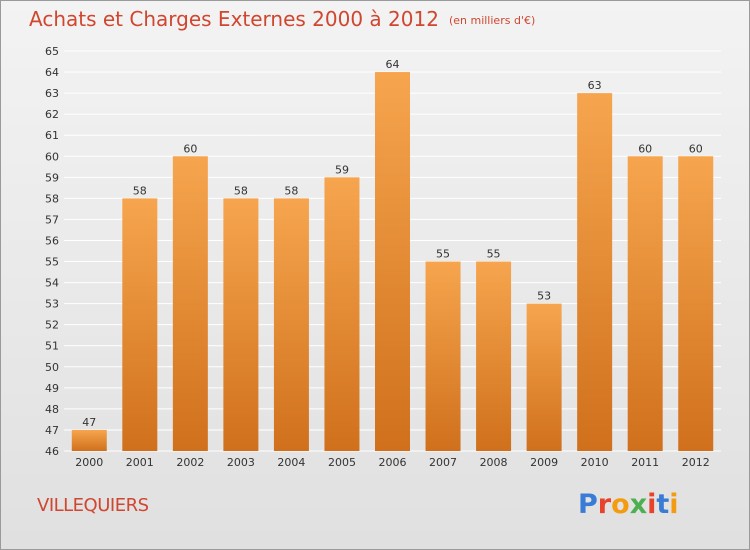  I want to click on data-label-2012: 60, so click(696, 148).